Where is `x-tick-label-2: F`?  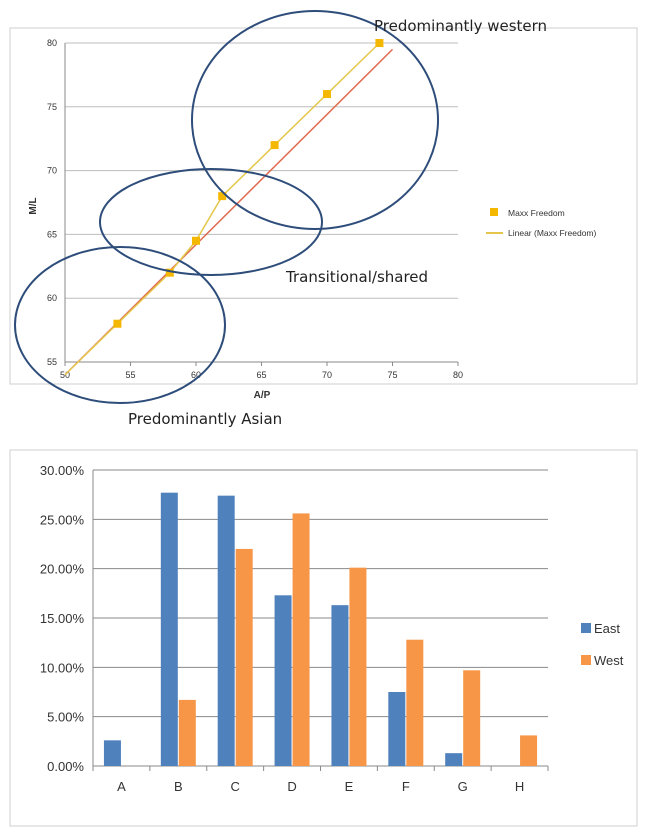 x-tick-label-2: F is located at coordinates (406, 786).